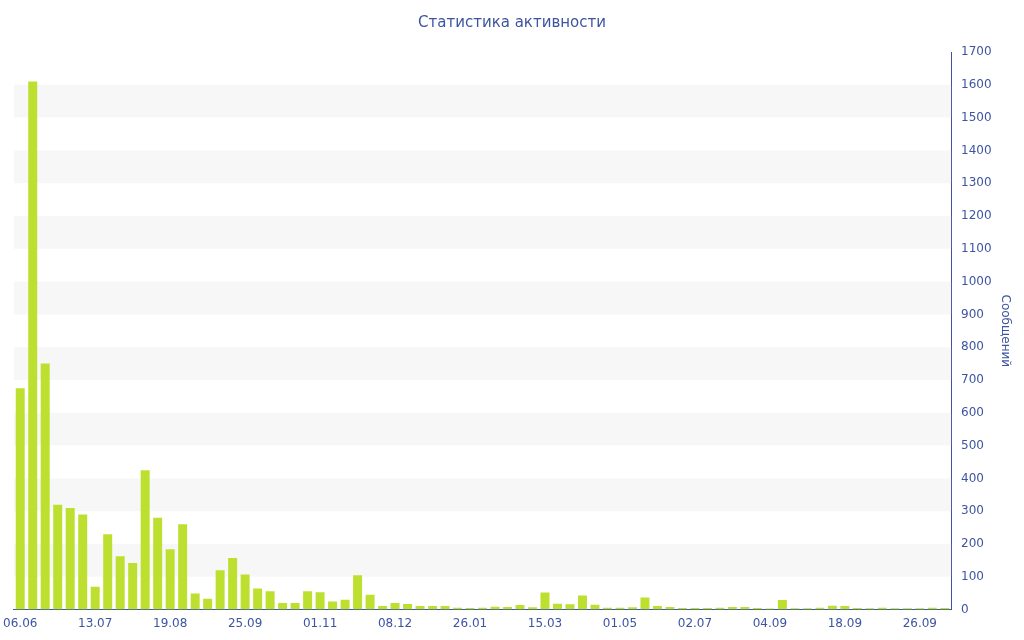 The image size is (1024, 640). Describe the element at coordinates (620, 622) in the screenshot. I see `x-tick-label: 01.05` at that location.